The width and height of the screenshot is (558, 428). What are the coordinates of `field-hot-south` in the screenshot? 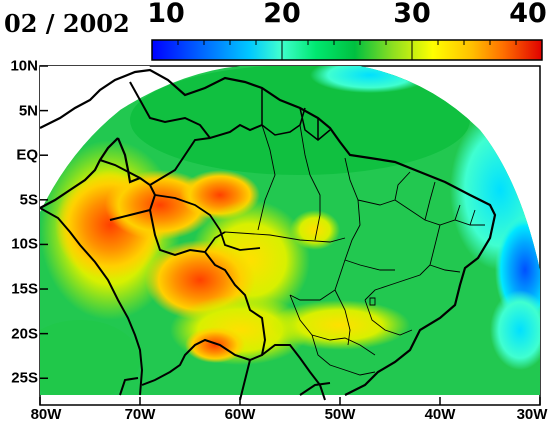 It's located at (215, 345).